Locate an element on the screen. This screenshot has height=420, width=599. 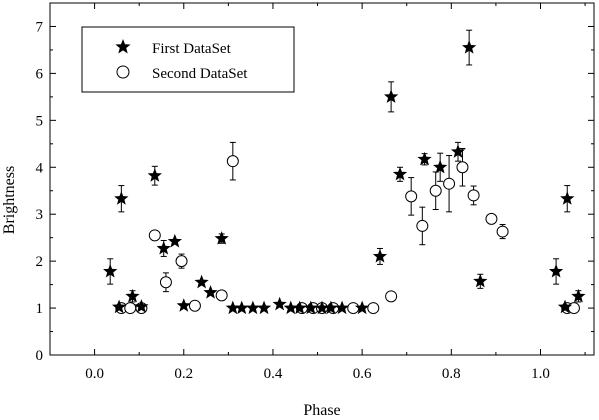
x-tick-label: 0.2 is located at coordinates (183, 374).